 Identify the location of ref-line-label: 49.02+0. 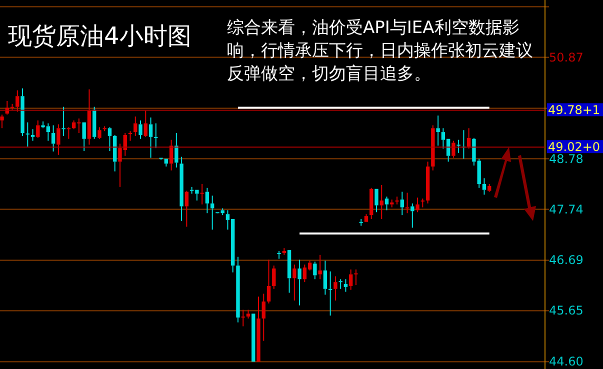
(574, 147).